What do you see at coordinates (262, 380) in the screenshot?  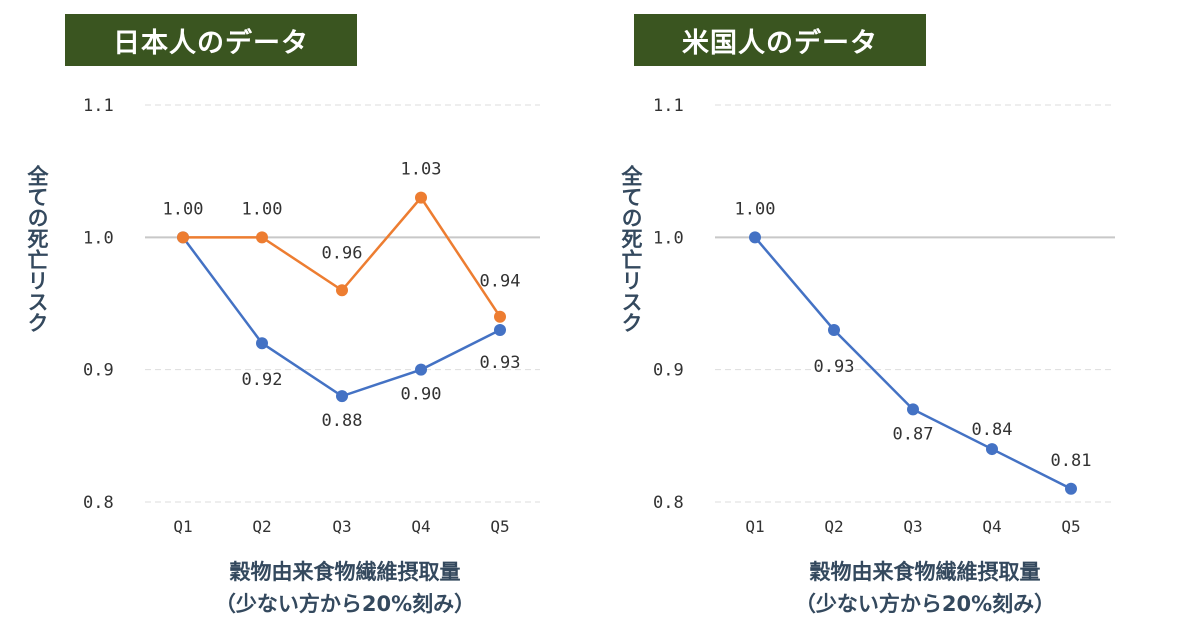 I see `data-label: 0.92` at bounding box center [262, 380].